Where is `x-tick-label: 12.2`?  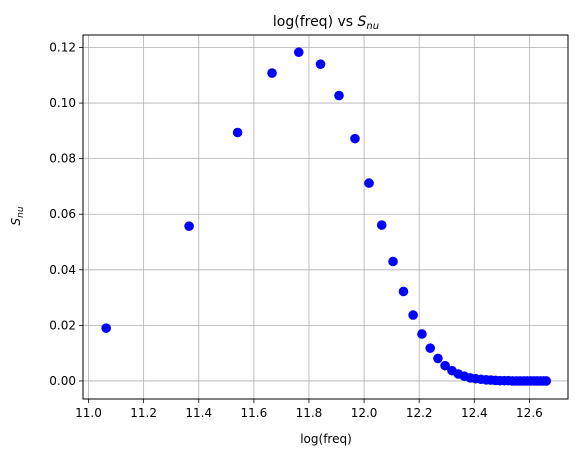
x-tick-label: 12.2 is located at coordinates (419, 413).